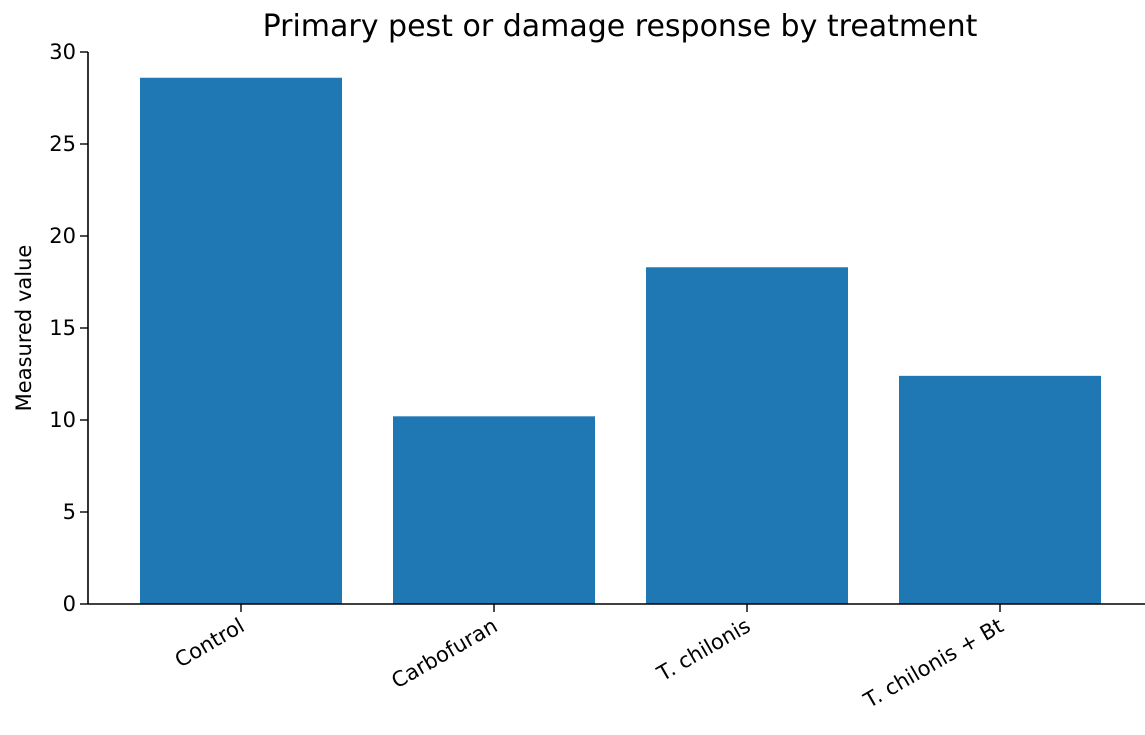 The image size is (1145, 735). What do you see at coordinates (62, 328) in the screenshot?
I see `y-tick-label: 15` at bounding box center [62, 328].